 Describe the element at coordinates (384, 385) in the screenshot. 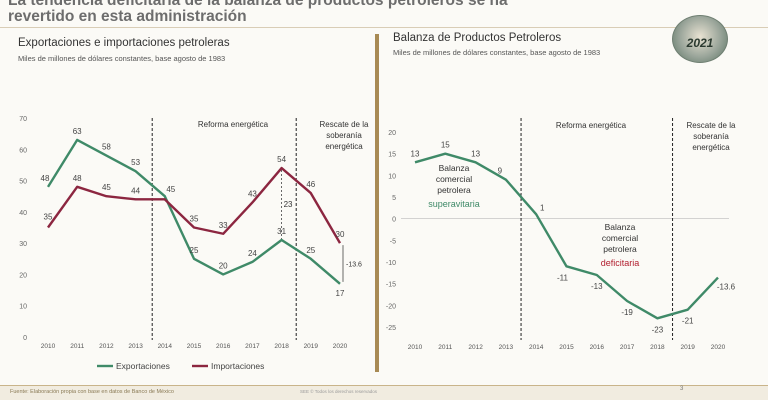

I see `footer-rule` at that location.